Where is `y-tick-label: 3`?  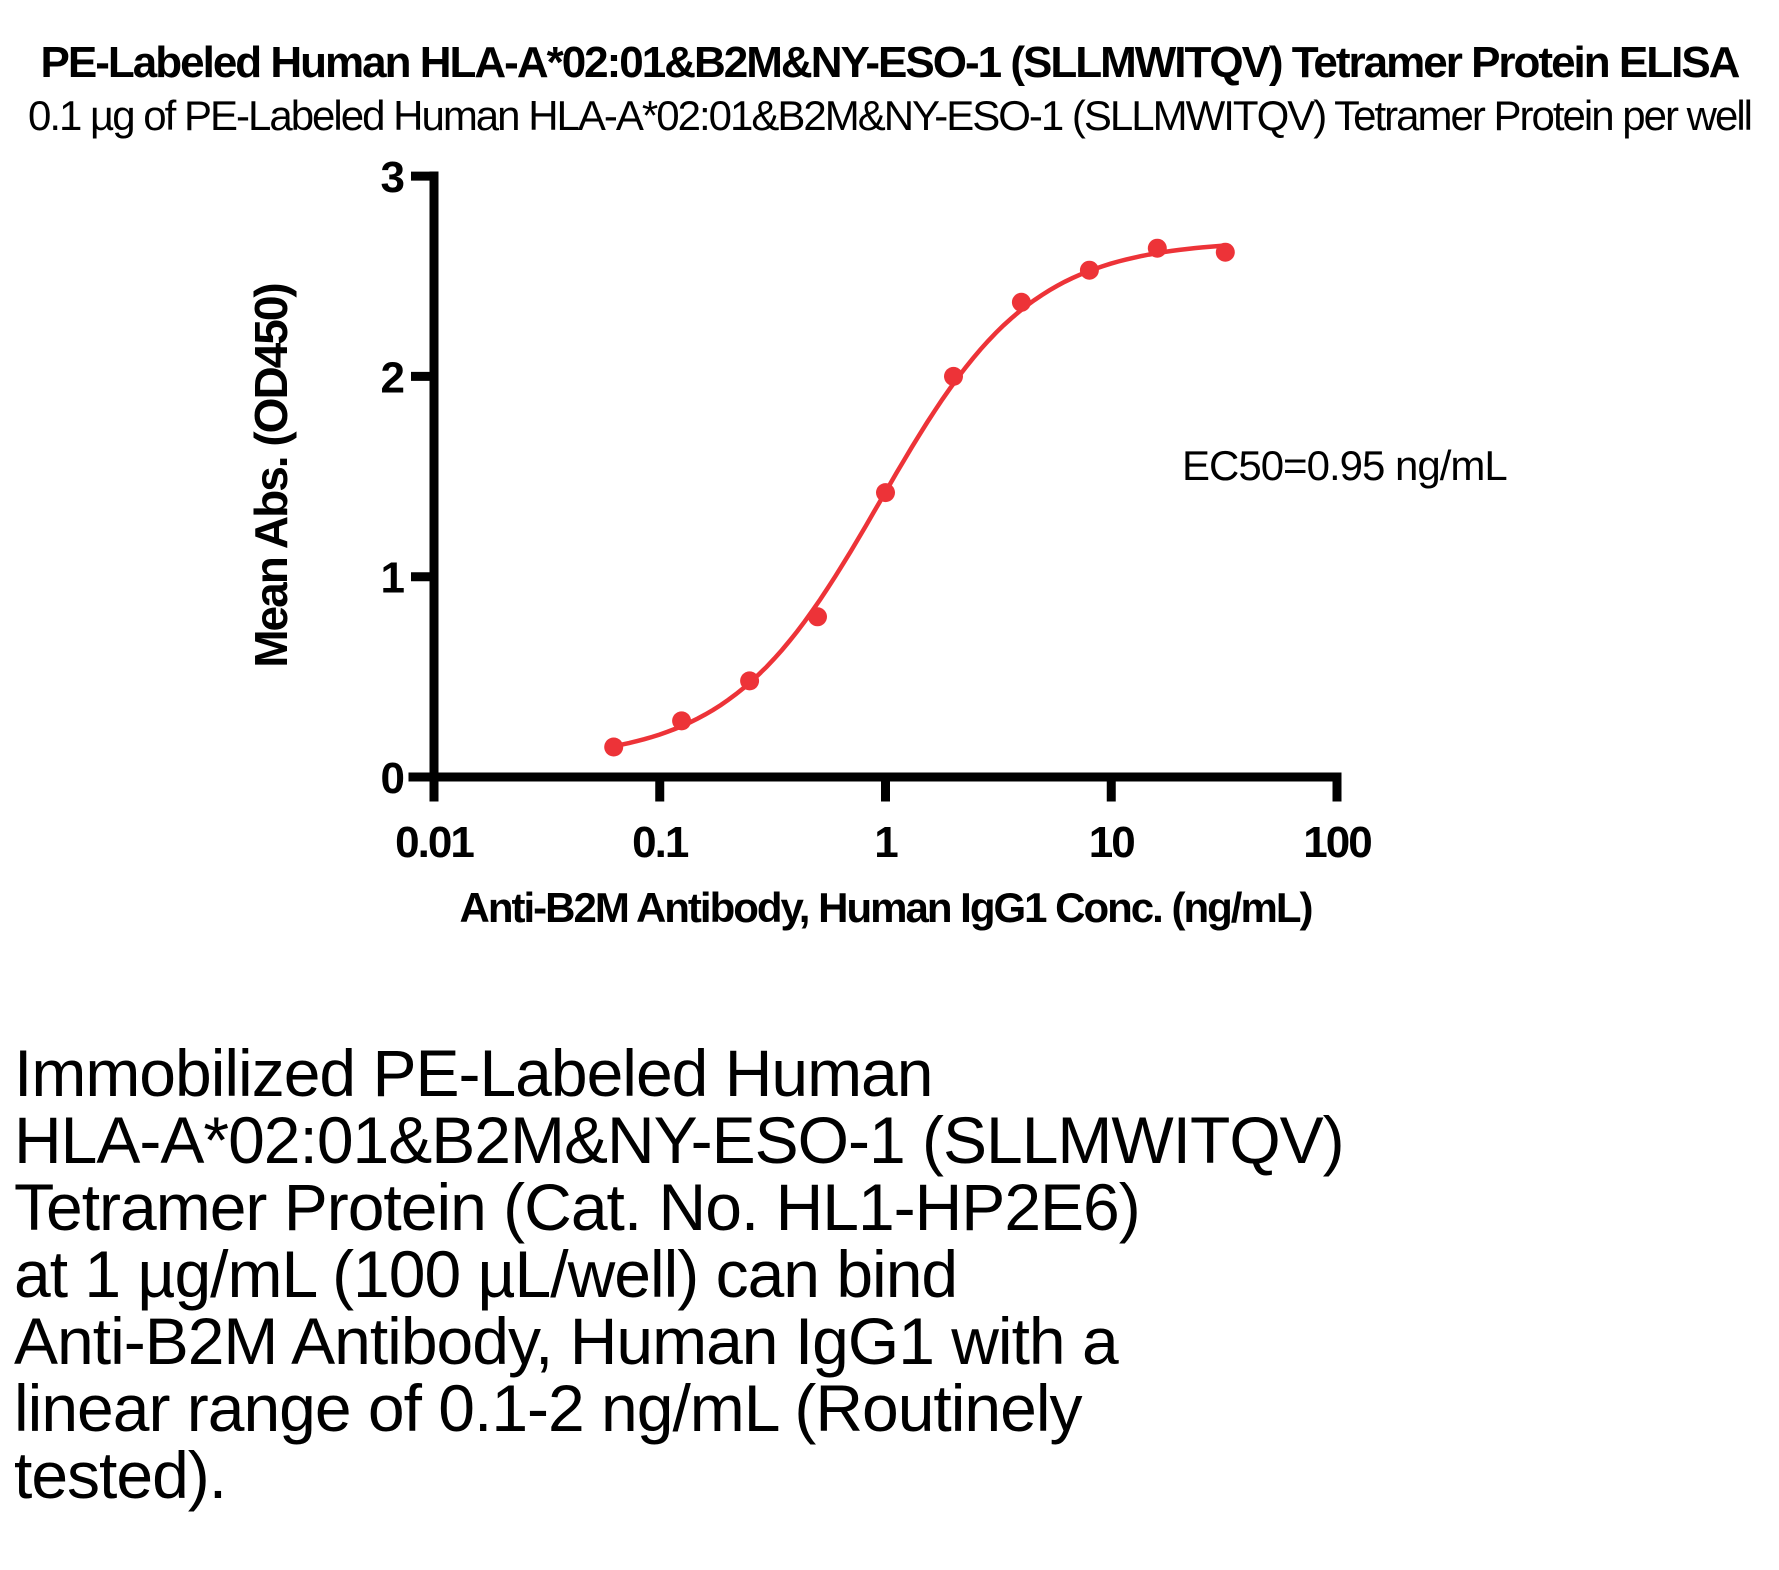 y-tick-label: 3 is located at coordinates (392, 177).